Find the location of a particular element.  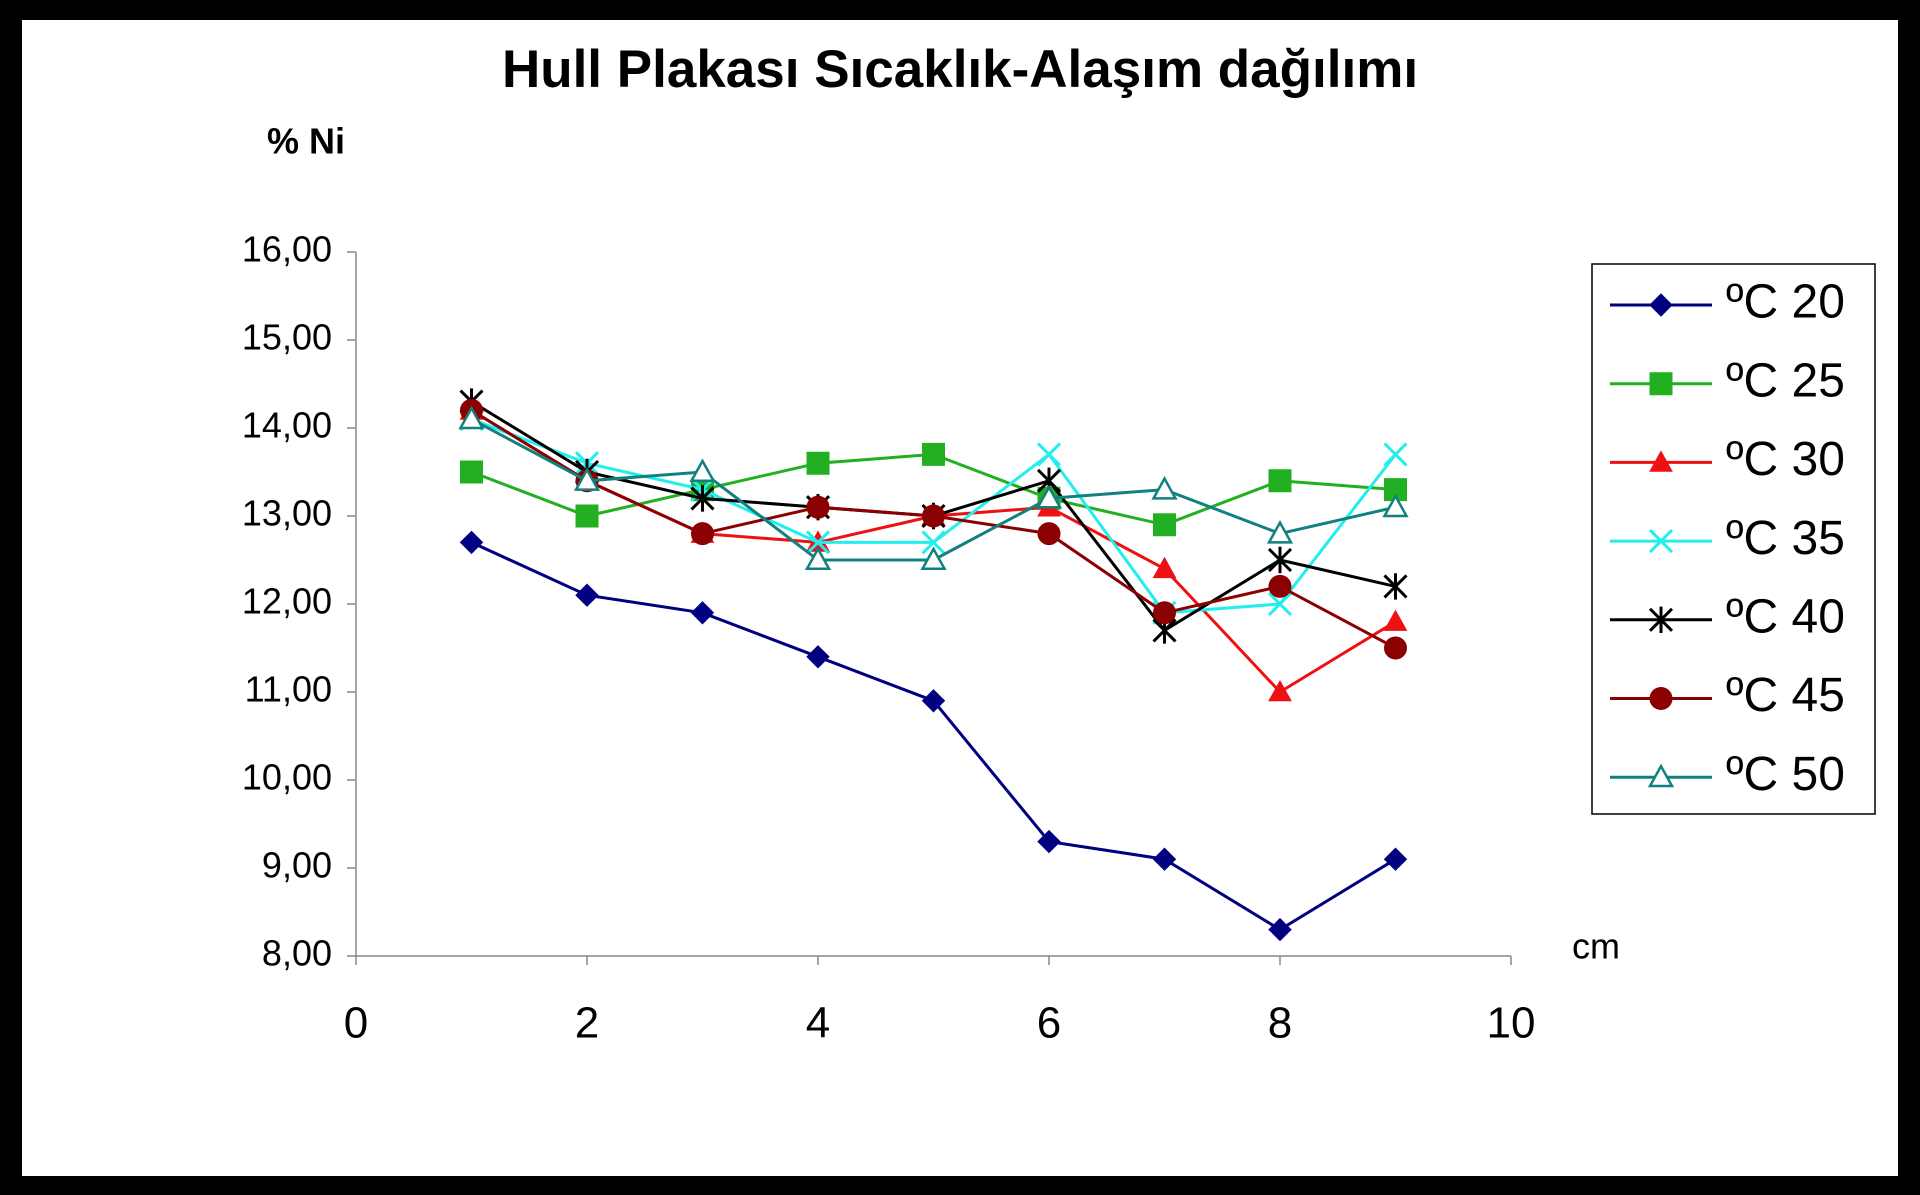

x-axis-label: cm is located at coordinates (1596, 946).